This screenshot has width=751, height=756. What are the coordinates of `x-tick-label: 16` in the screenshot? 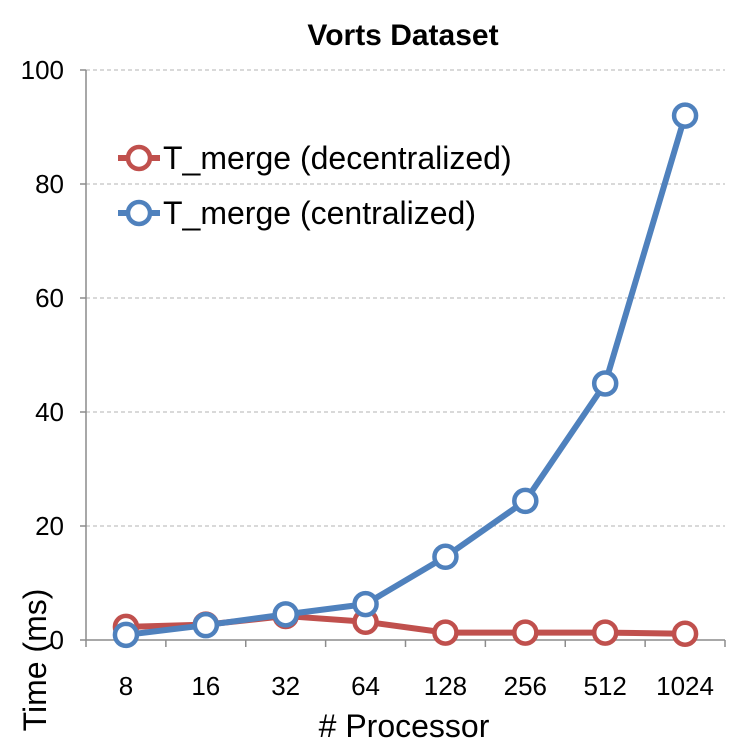 It's located at (205, 686).